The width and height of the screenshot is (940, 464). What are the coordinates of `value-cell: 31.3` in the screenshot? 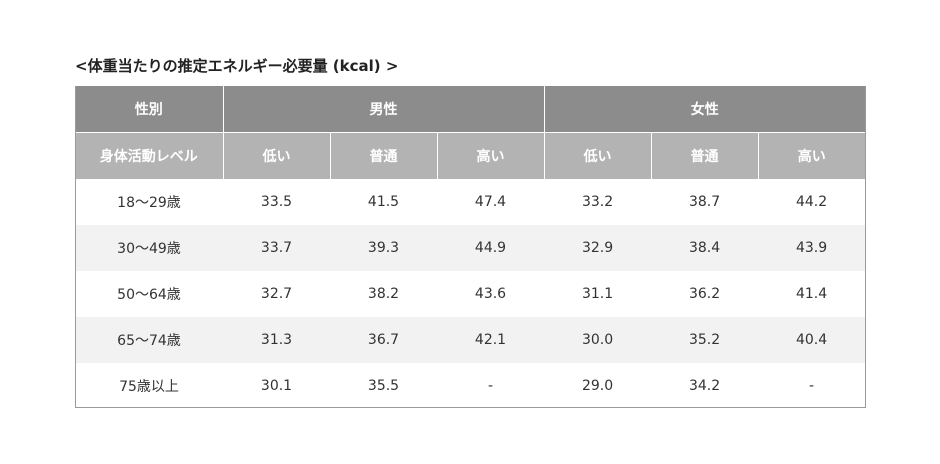 It's located at (276, 340).